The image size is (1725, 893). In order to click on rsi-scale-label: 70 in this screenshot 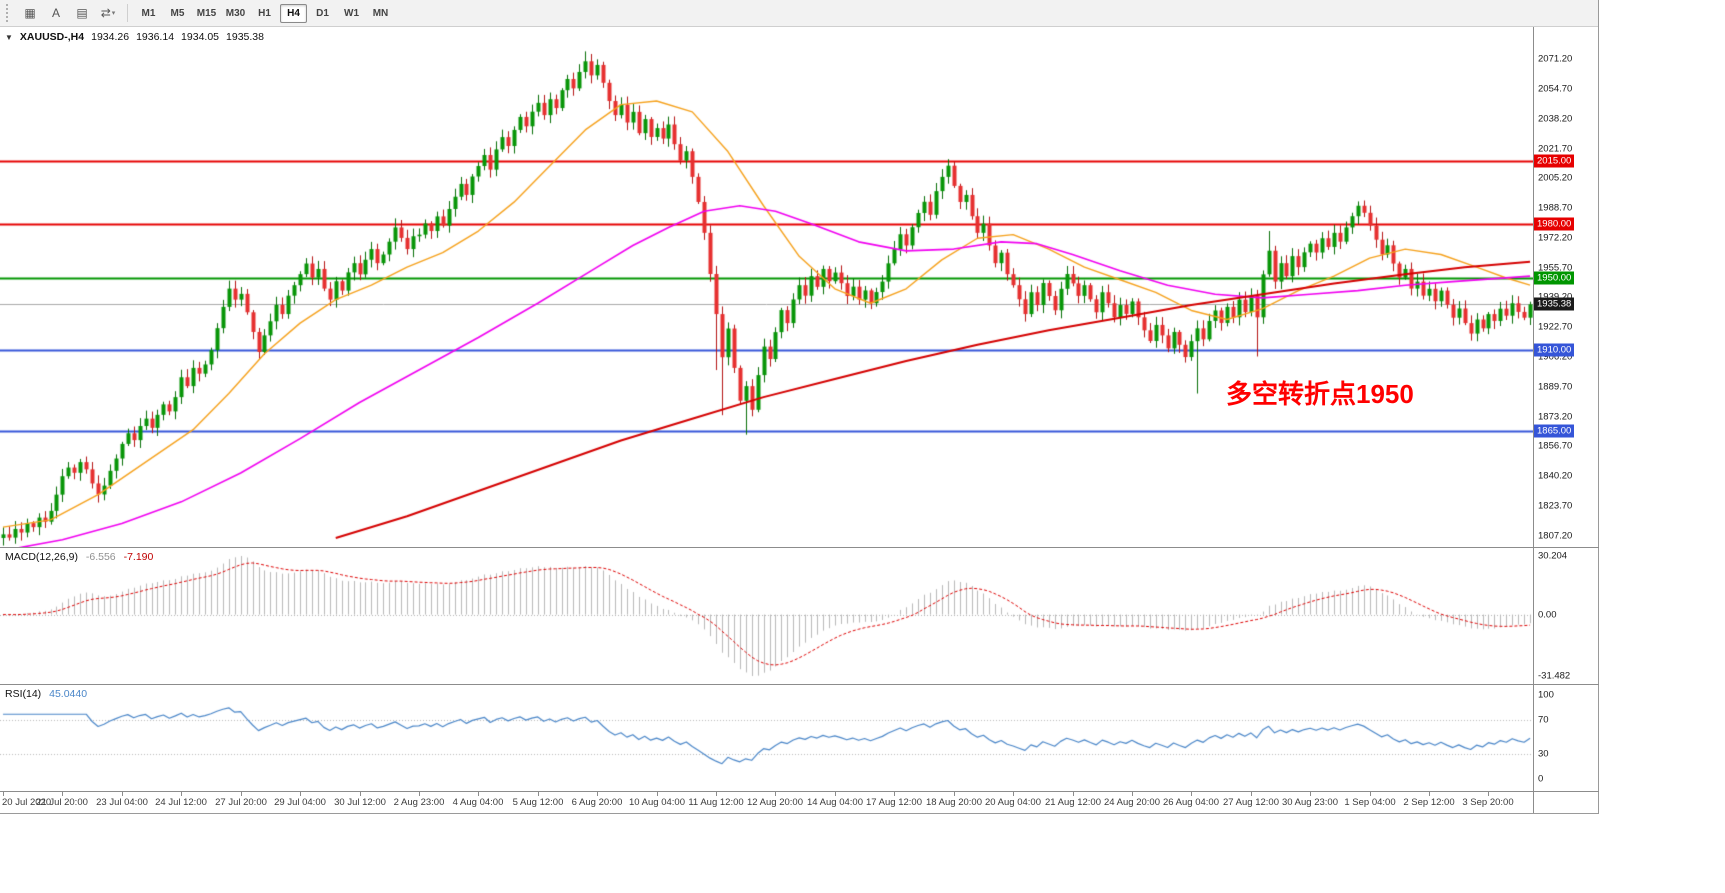, I will do `click(1543, 720)`.